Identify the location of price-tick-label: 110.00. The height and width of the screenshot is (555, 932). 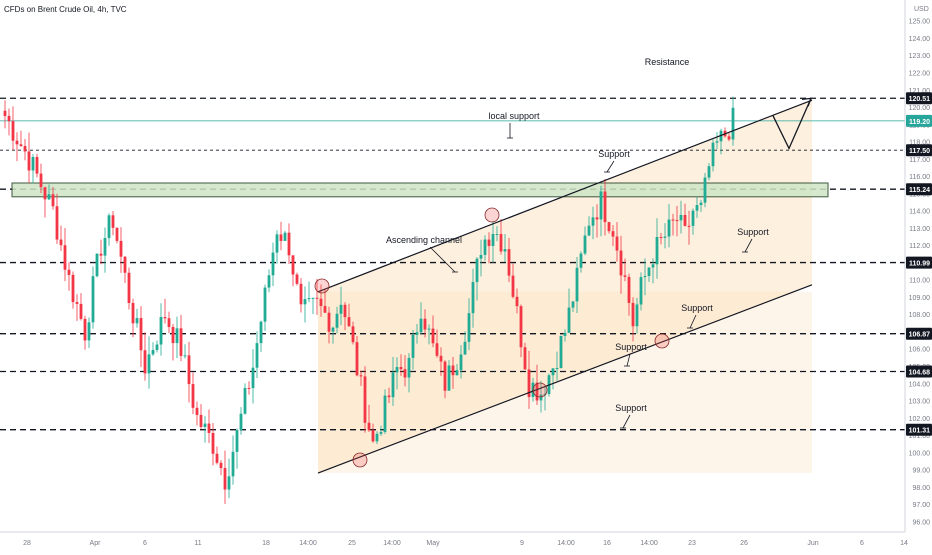
(919, 281).